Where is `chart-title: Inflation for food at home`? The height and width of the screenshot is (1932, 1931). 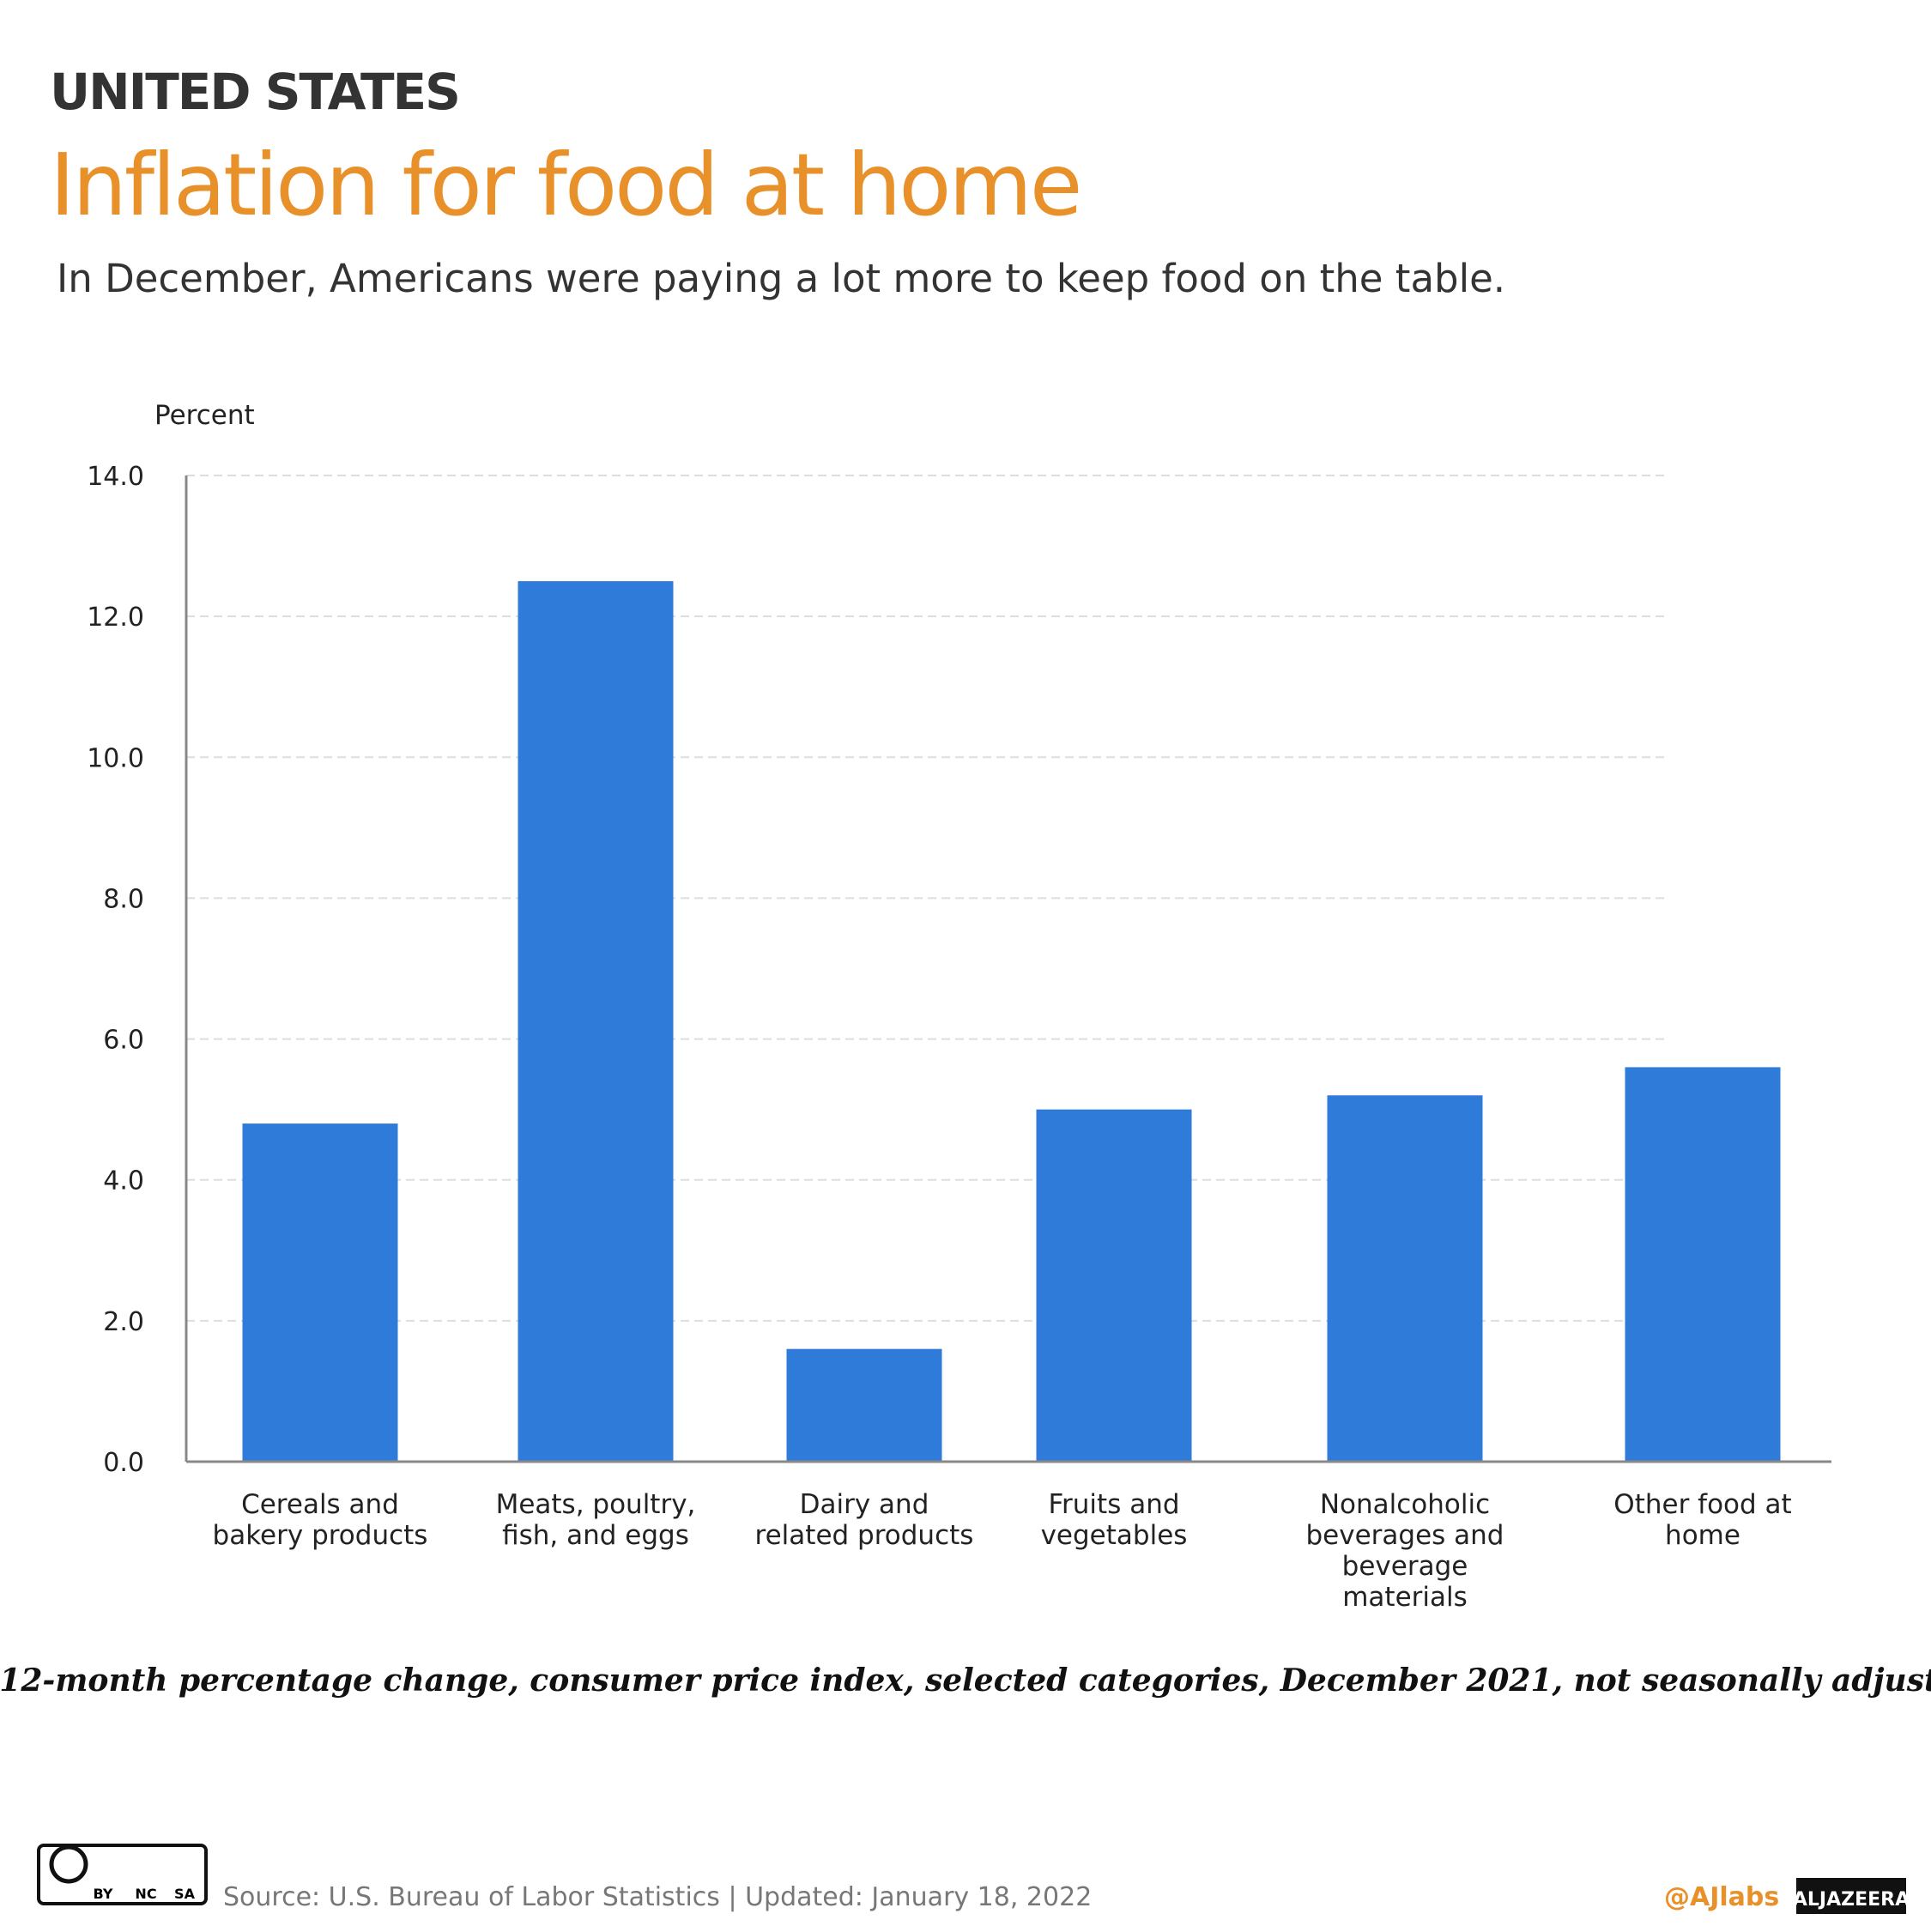 chart-title: Inflation for food at home is located at coordinates (565, 185).